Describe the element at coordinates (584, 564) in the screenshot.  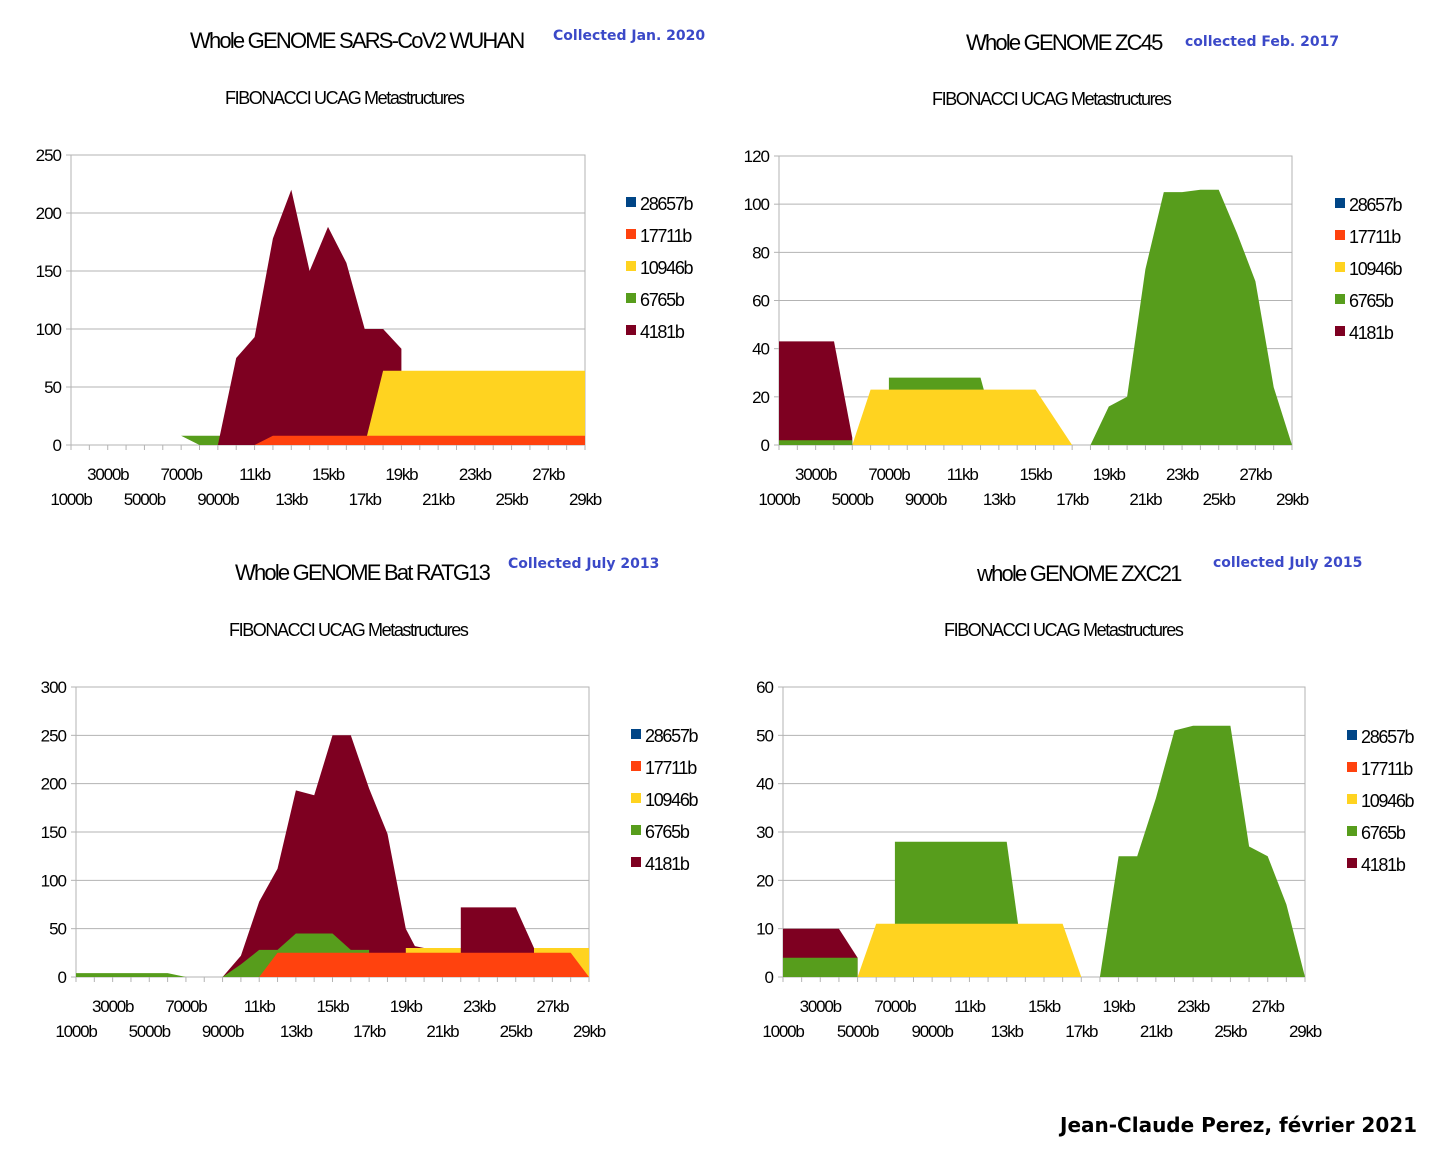
I see `collected-date: Collected July 2013` at that location.